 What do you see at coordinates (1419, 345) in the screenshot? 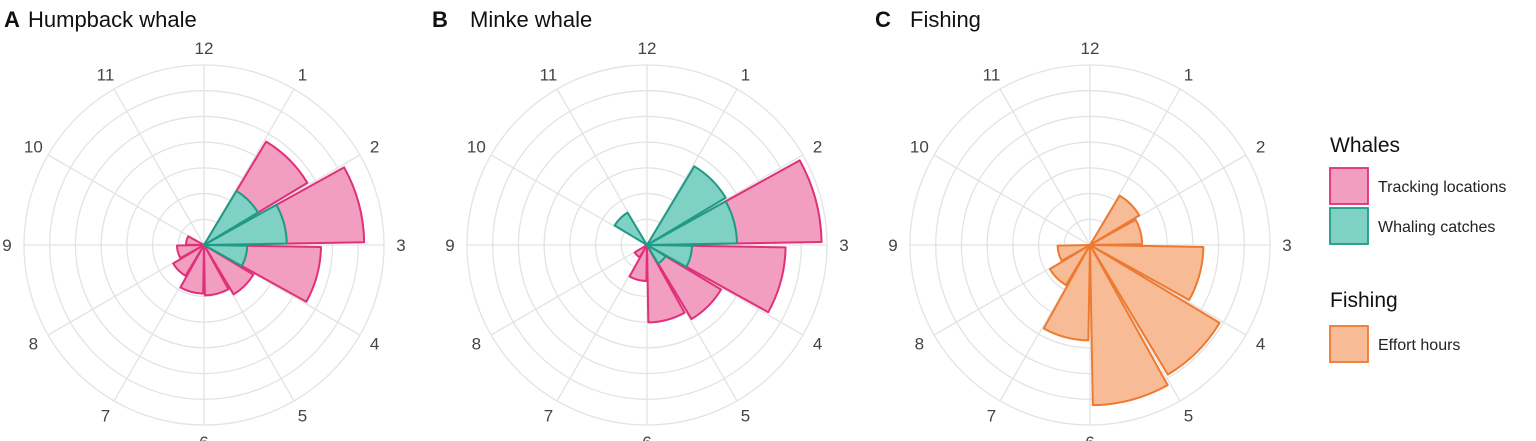
I see `legend-label-effort: Effort hours` at bounding box center [1419, 345].